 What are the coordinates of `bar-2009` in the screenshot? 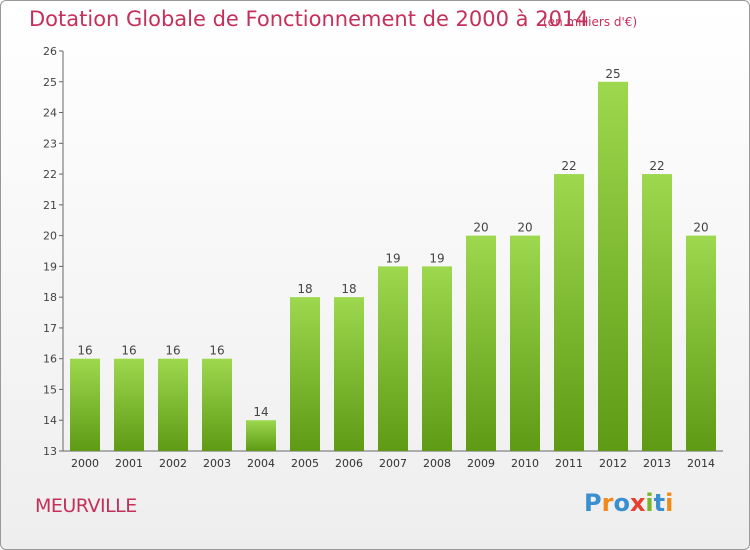 It's located at (481, 343).